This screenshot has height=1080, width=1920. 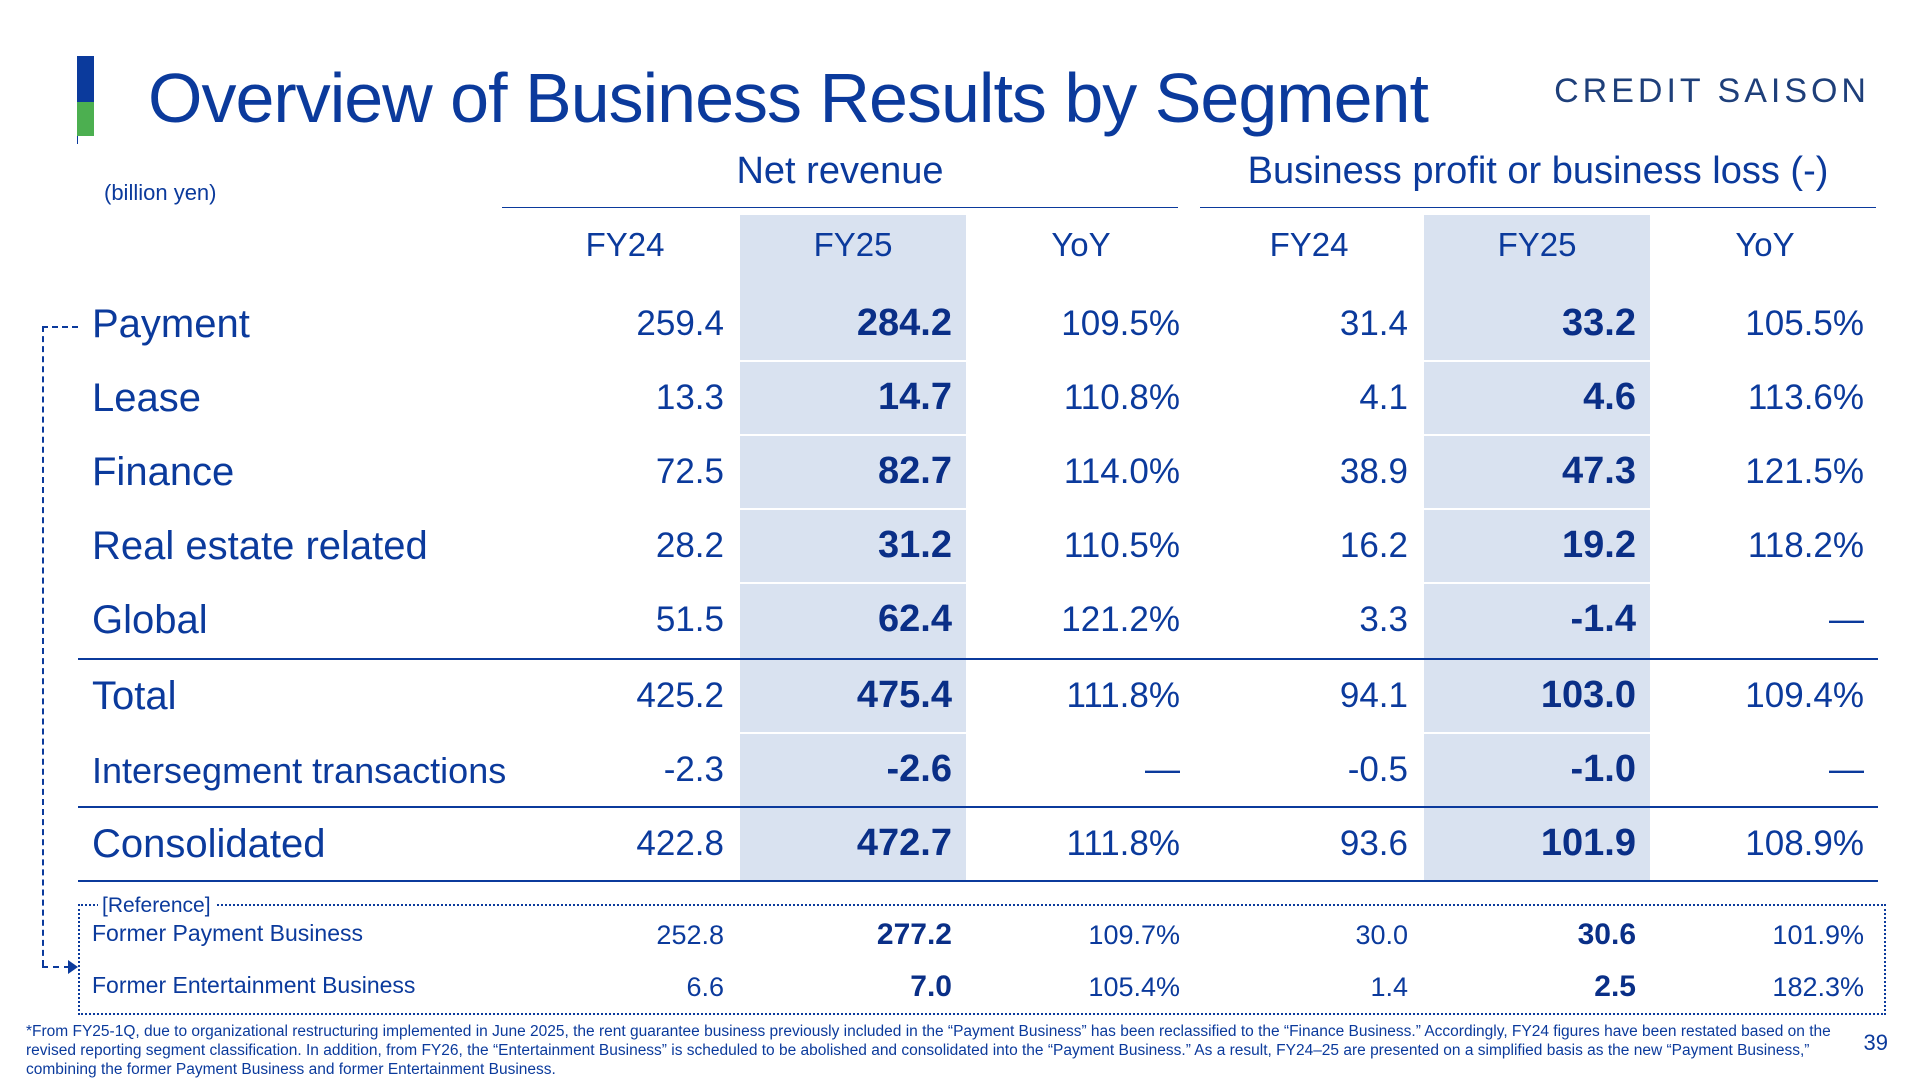 I want to click on cell-nr-fy25: 82.7, so click(x=915, y=471).